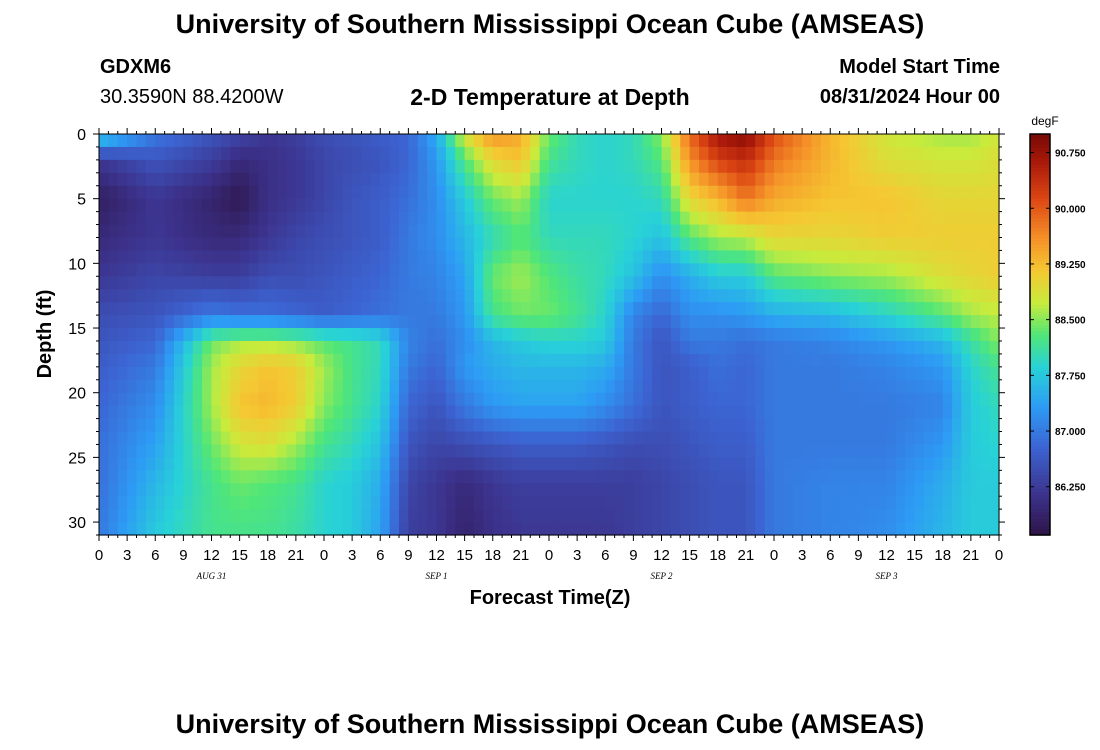  Describe the element at coordinates (550, 598) in the screenshot. I see `x-axis-title: Forecast Time(Z)` at that location.